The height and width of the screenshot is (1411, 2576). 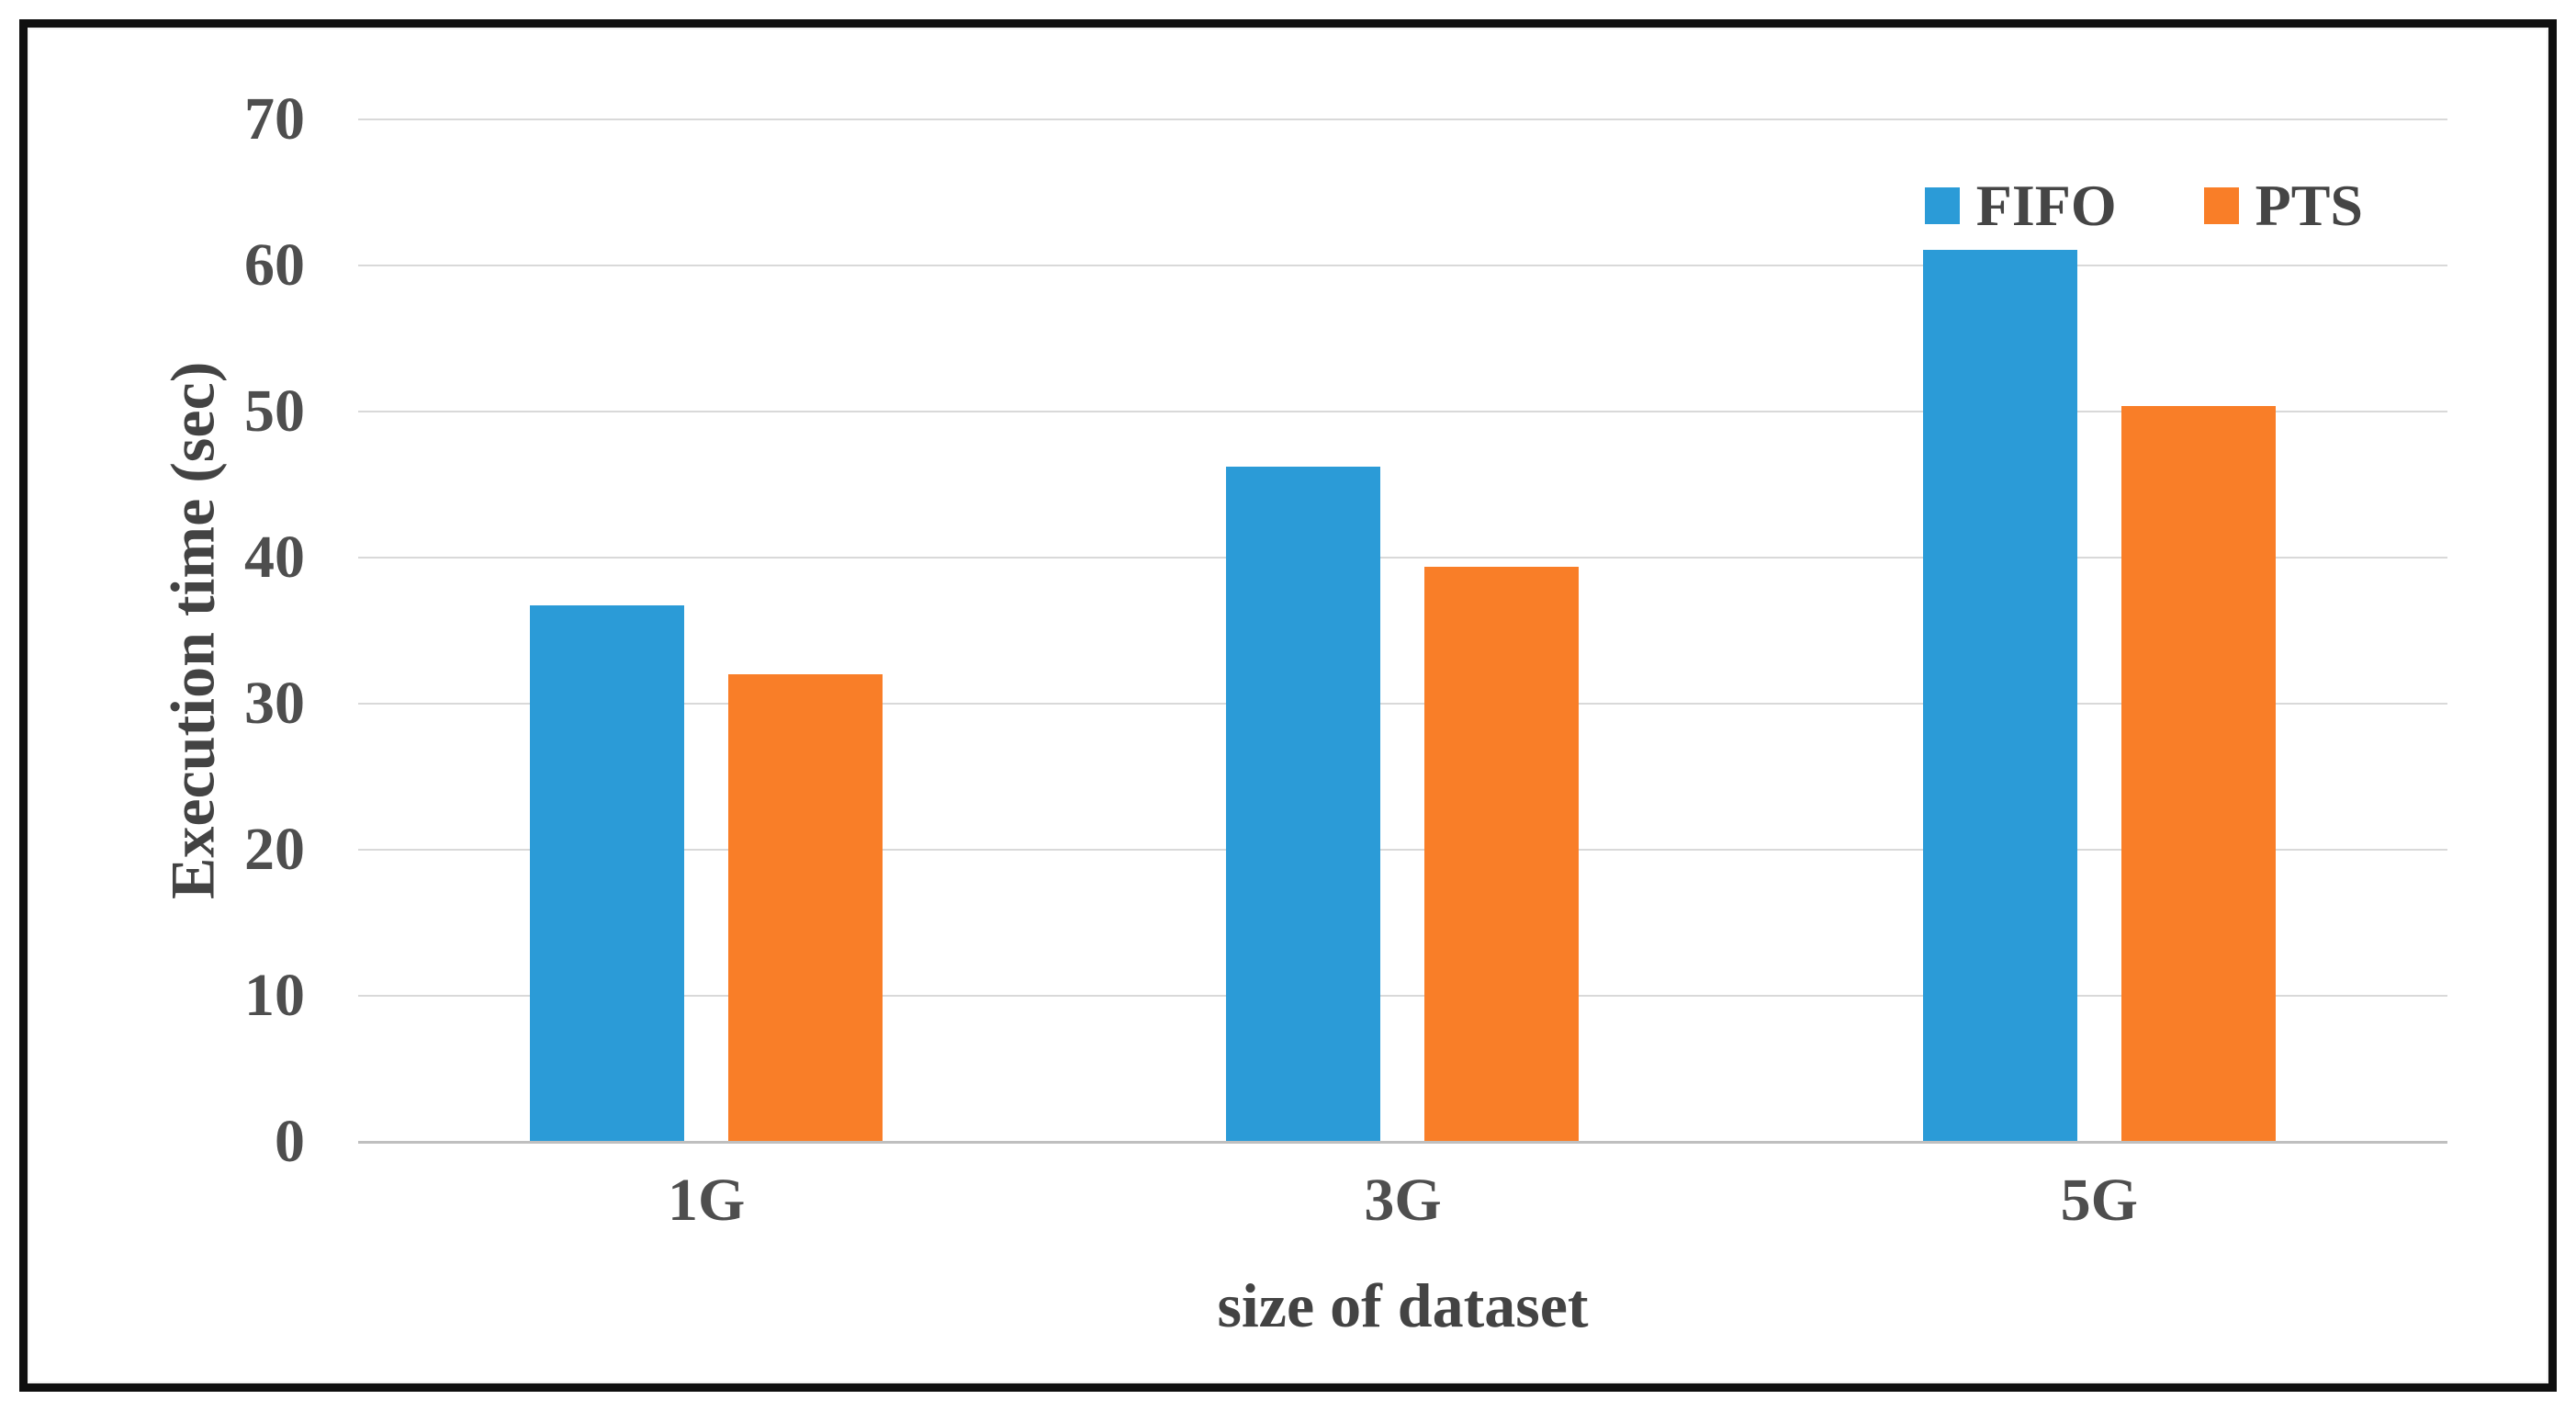 I want to click on y-tick-label-60: 60, so click(x=274, y=265).